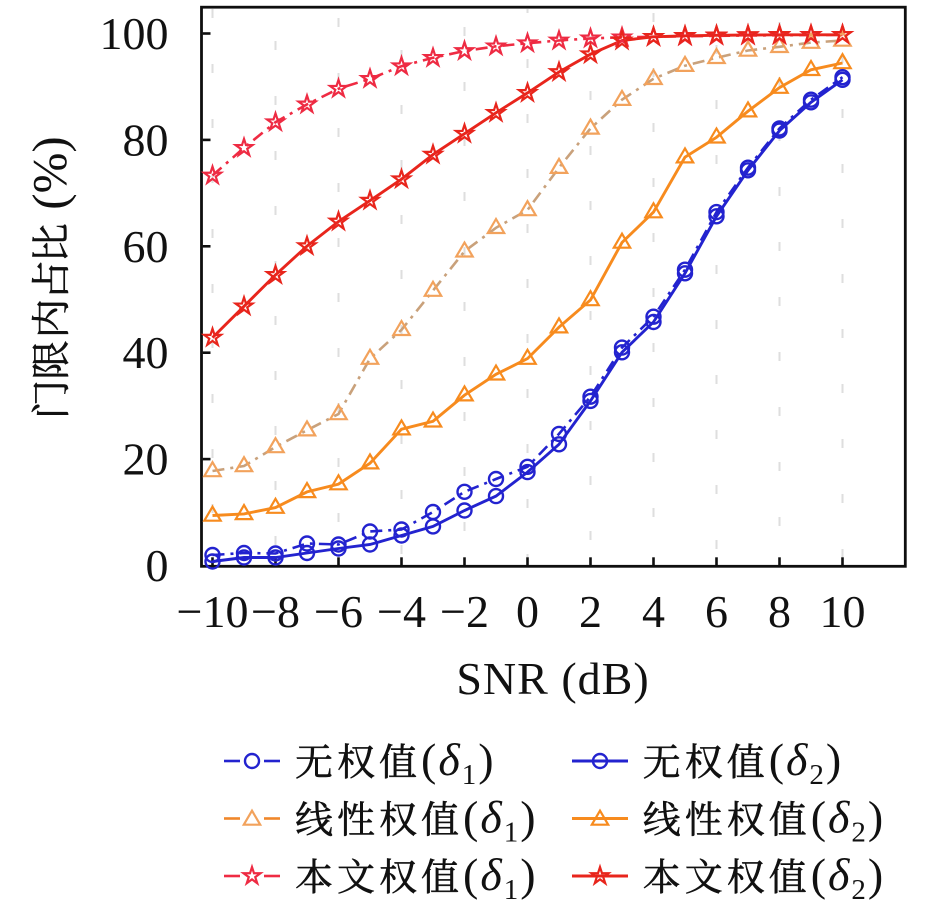  I want to click on svg-text: 4, so click(653, 611).